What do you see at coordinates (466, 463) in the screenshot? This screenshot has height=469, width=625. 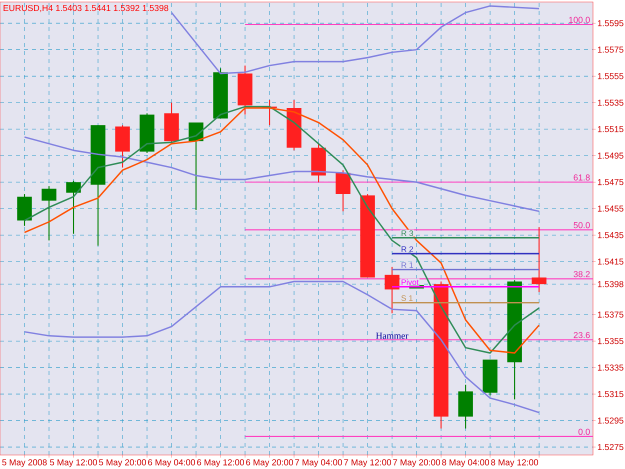 I see `x-tick-label: 8 May 04:00` at bounding box center [466, 463].